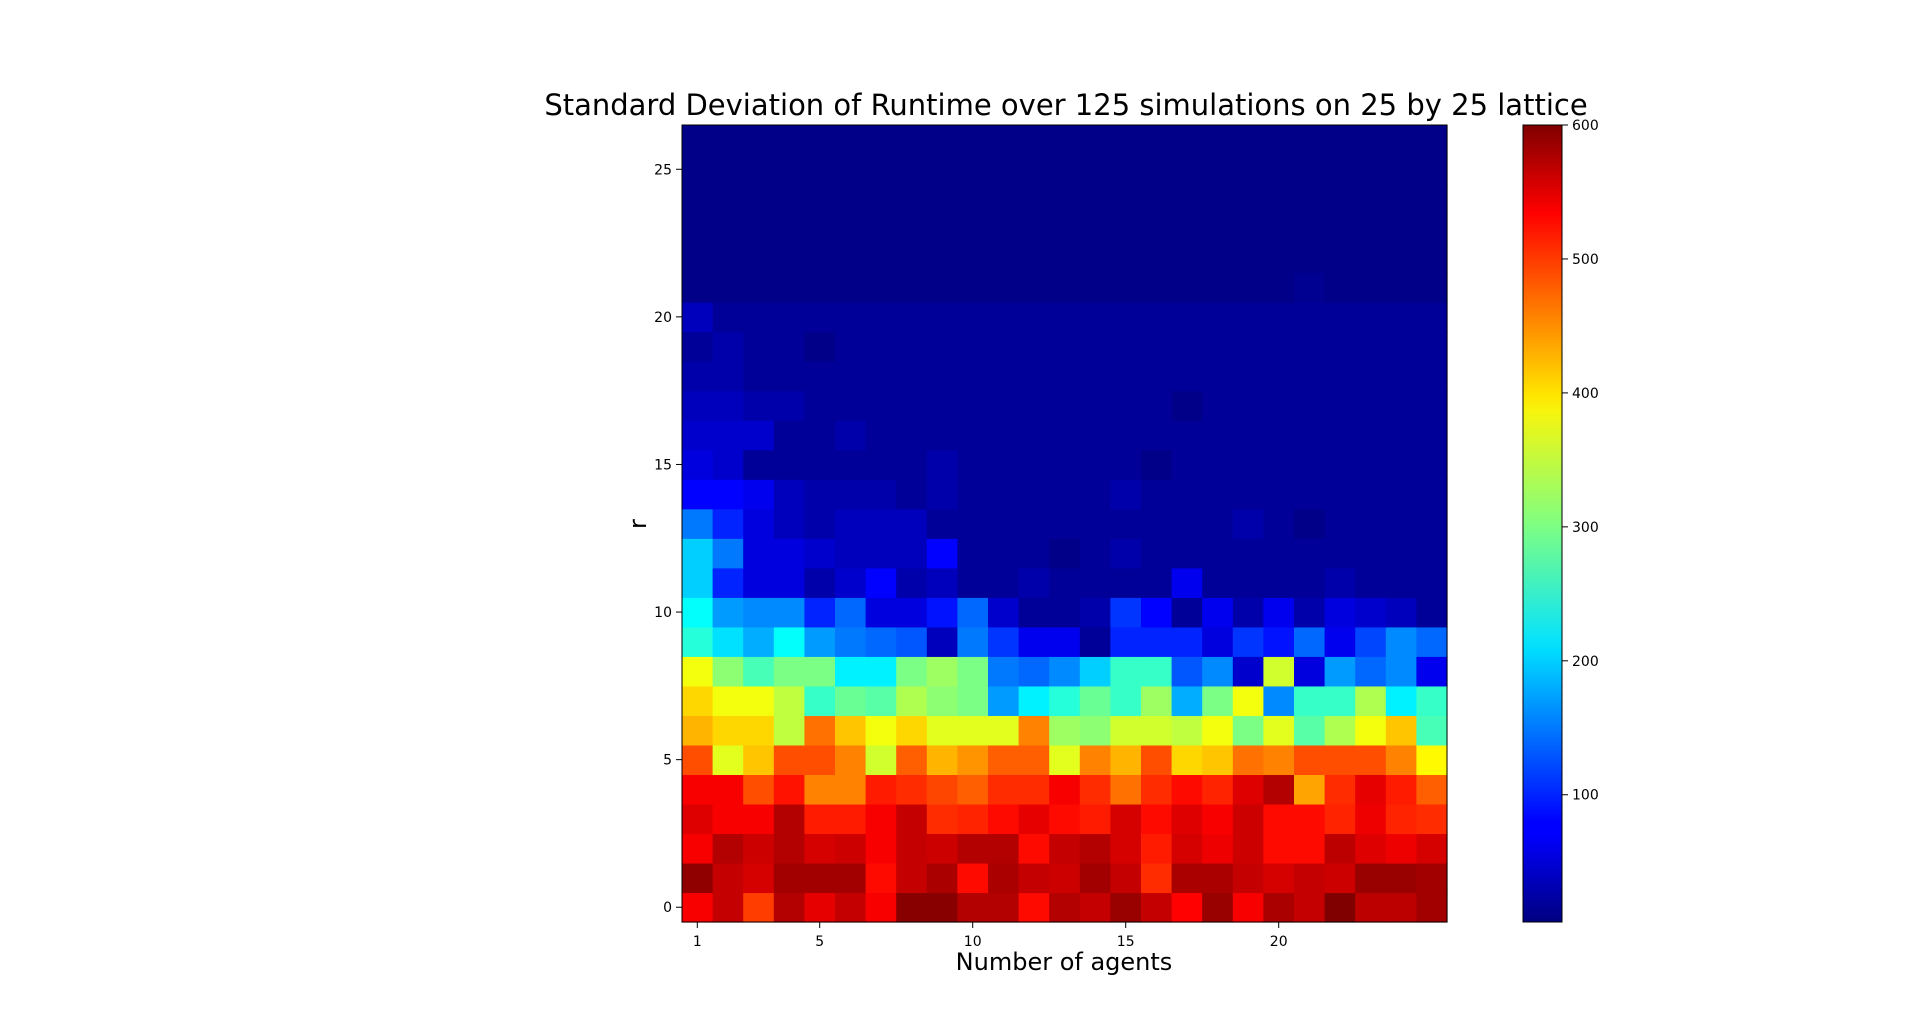 The height and width of the screenshot is (1022, 1920). What do you see at coordinates (819, 942) in the screenshot?
I see `x-tick-label: 5` at bounding box center [819, 942].